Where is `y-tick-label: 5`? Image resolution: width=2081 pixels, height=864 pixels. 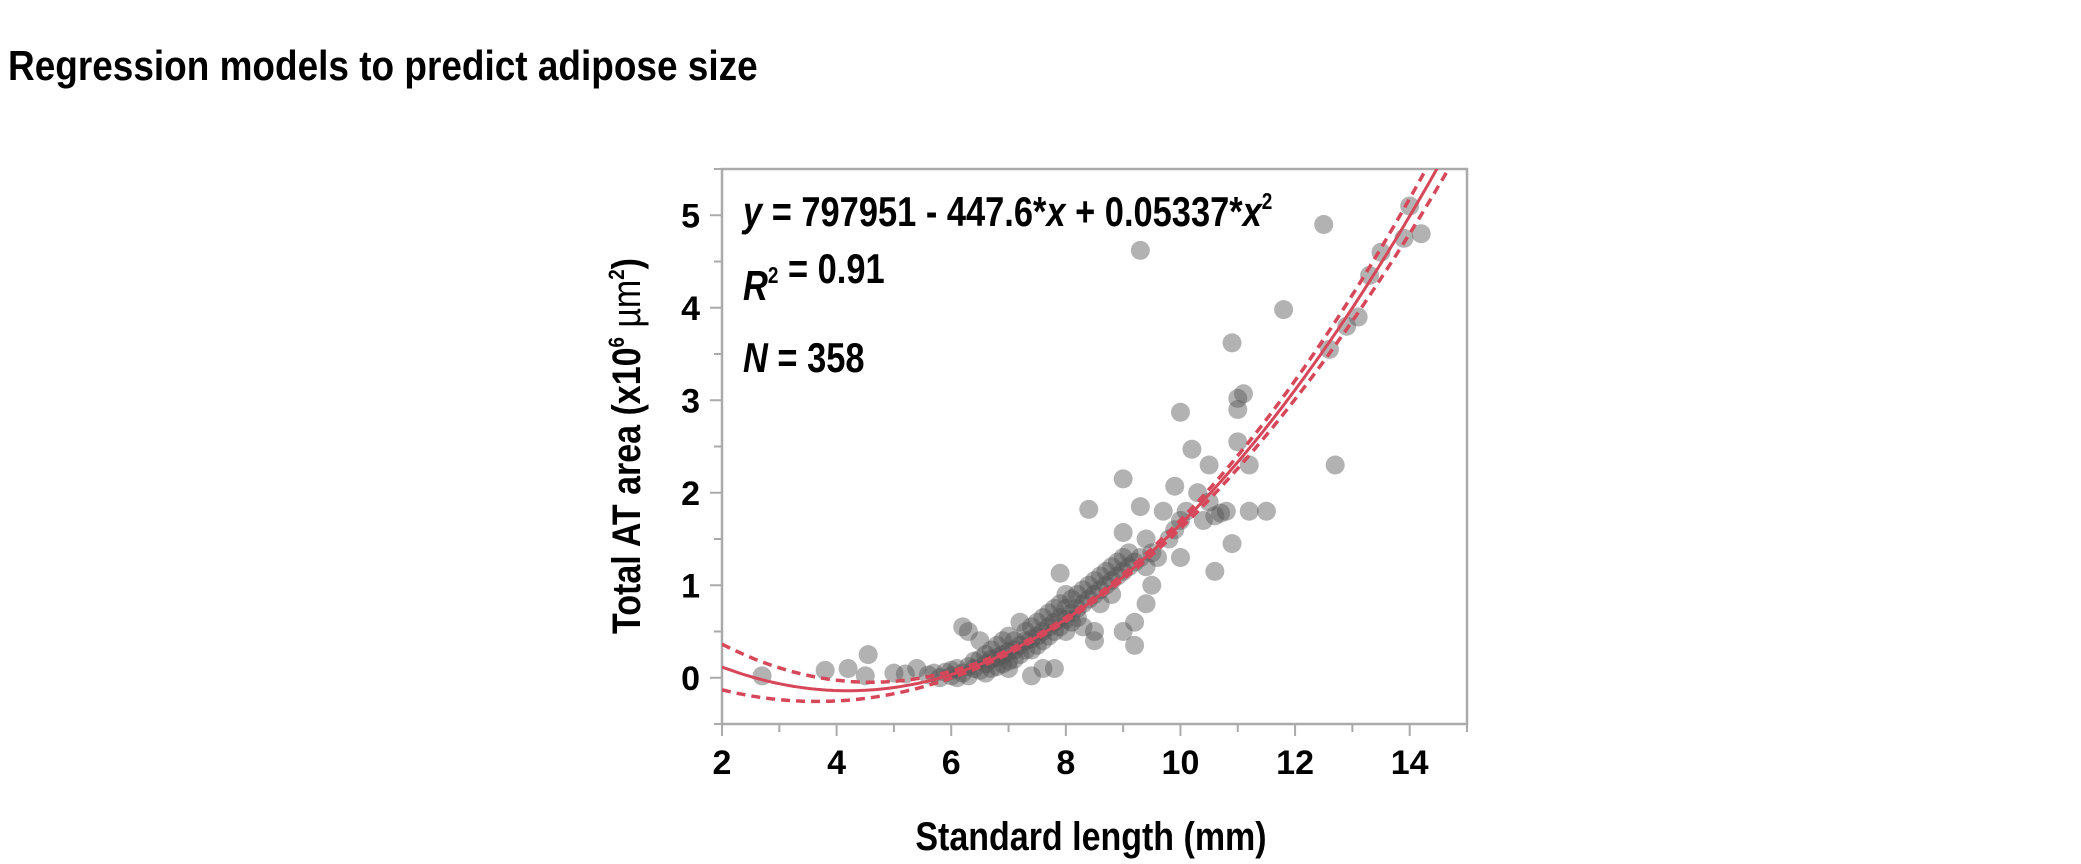 y-tick-label: 5 is located at coordinates (690, 216).